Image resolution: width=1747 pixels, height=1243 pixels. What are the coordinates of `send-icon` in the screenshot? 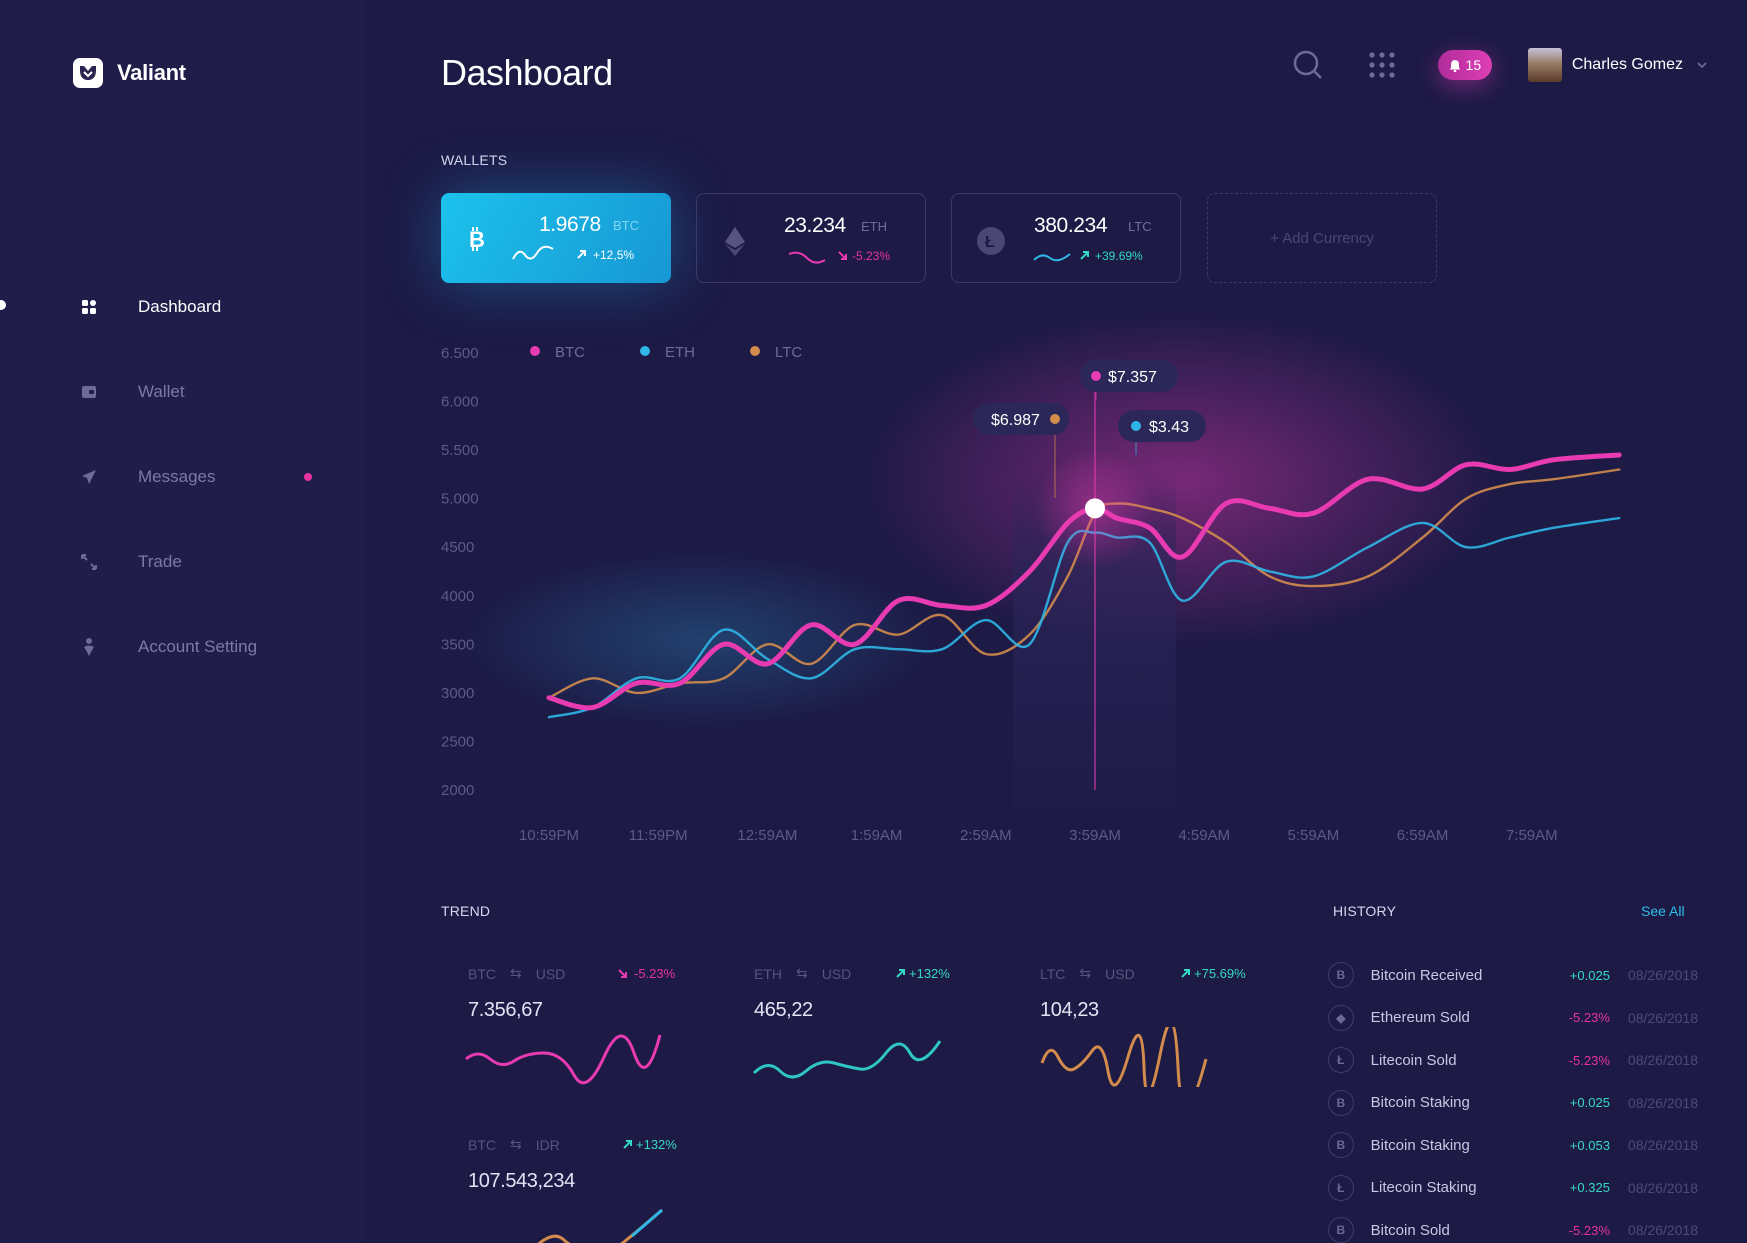 It's located at (89, 477).